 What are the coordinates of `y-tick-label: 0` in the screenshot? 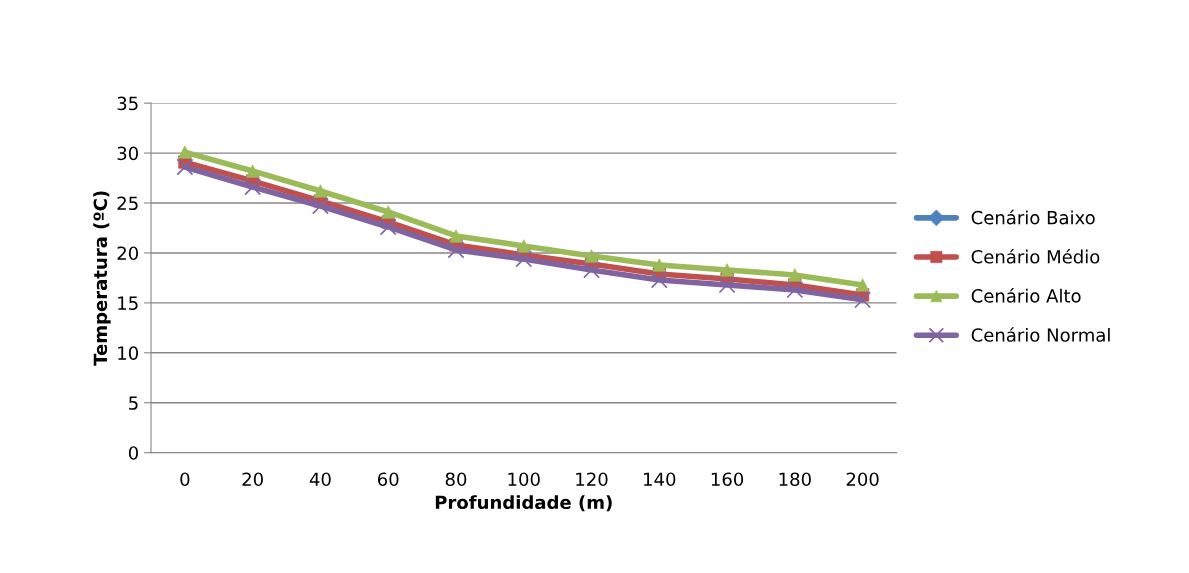 It's located at (133, 453).